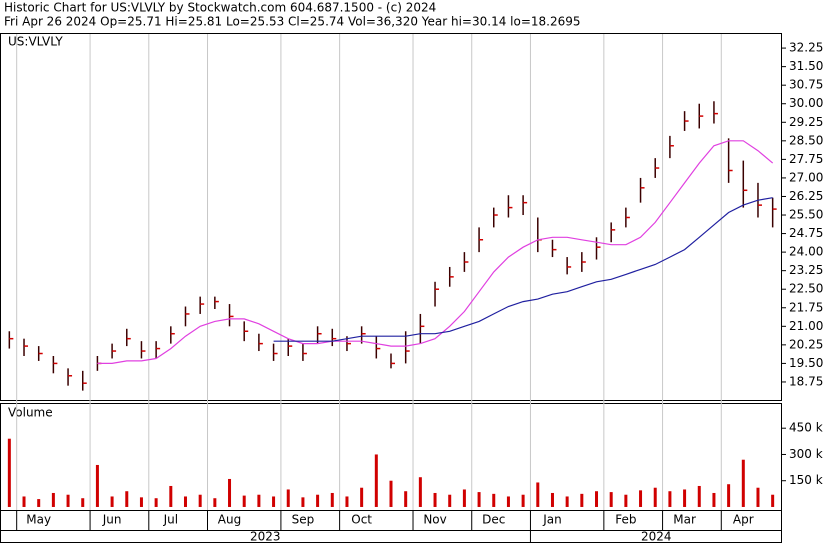  I want to click on y-tick-label: 25.50, so click(806, 215).